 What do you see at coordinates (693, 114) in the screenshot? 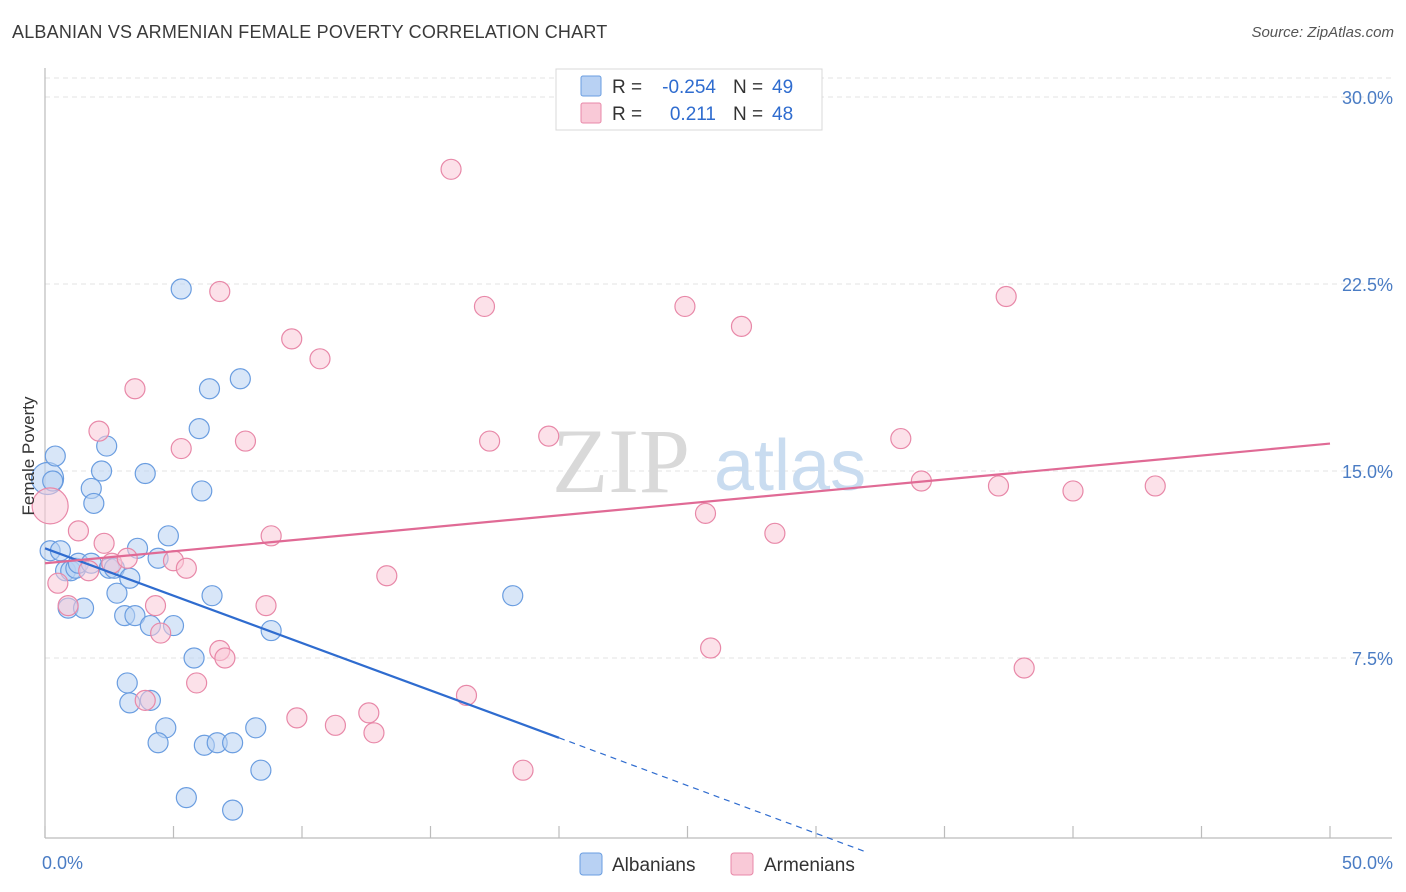
I see `legend-r-value-armenians: 0.211` at bounding box center [693, 114].